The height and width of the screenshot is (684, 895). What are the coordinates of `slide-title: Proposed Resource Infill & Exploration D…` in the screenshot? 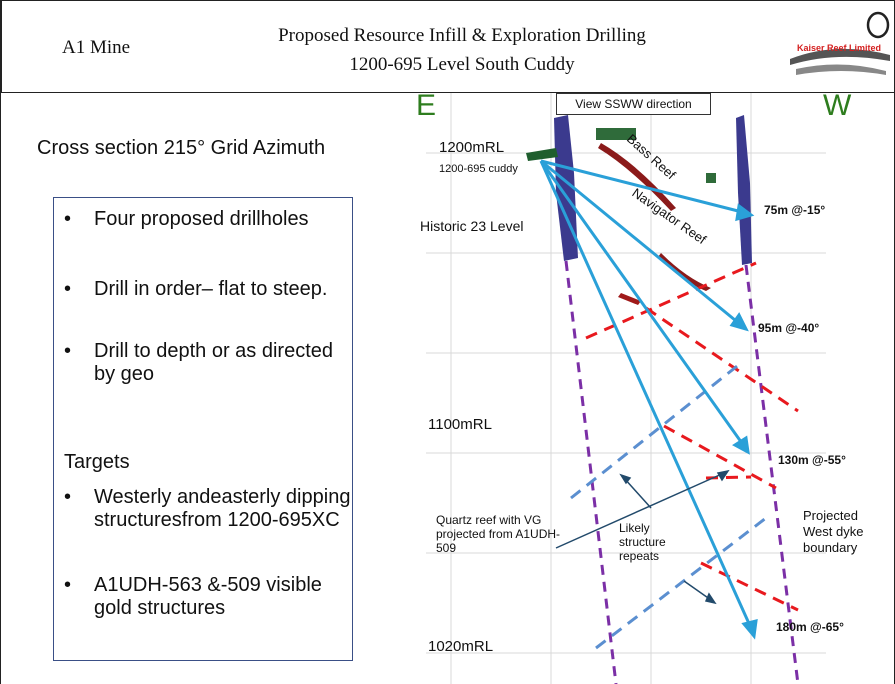 It's located at (462, 50).